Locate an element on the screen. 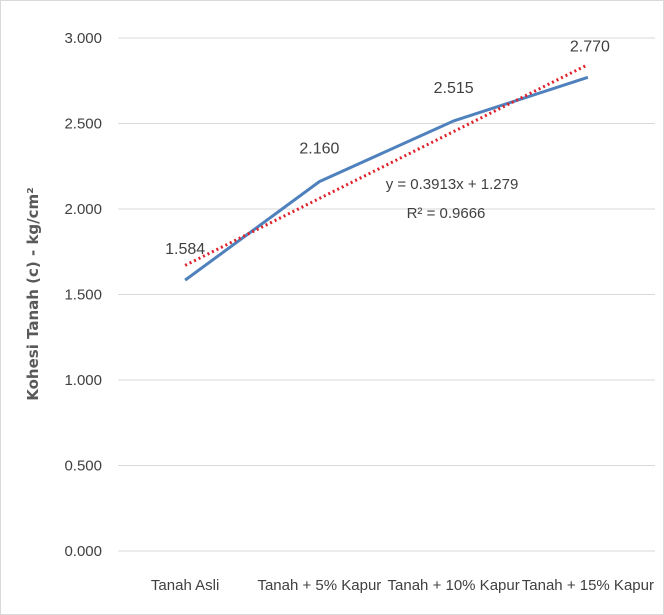 Image resolution: width=664 pixels, height=615 pixels. y-axis-ticks: 0.000 0.500 1.000 1.500 2.000 2.500 3.000 is located at coordinates (83, 295).